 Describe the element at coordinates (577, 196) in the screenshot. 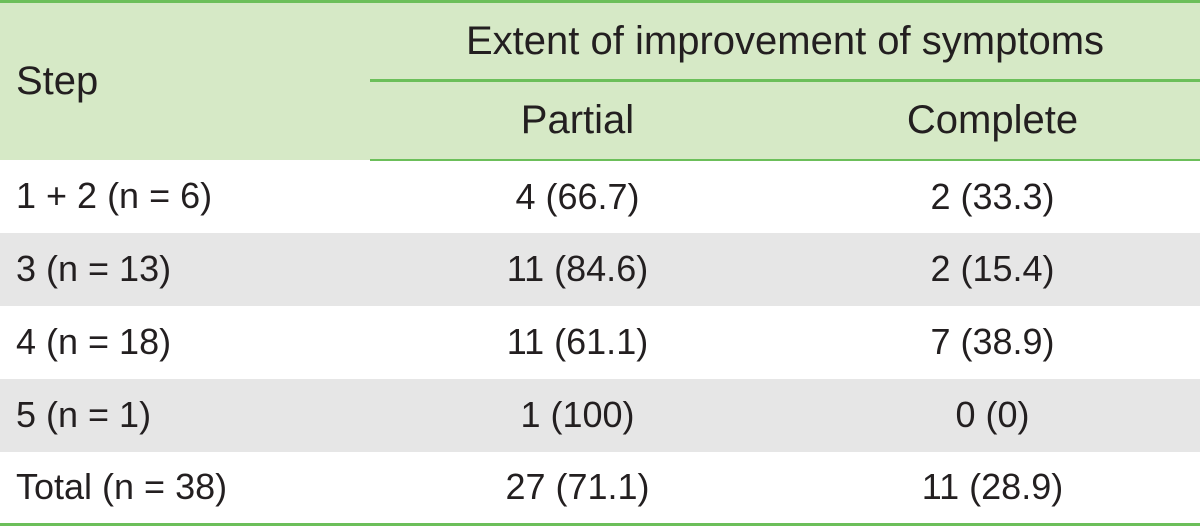

I see `partial-cell: 4 (66.7)` at that location.